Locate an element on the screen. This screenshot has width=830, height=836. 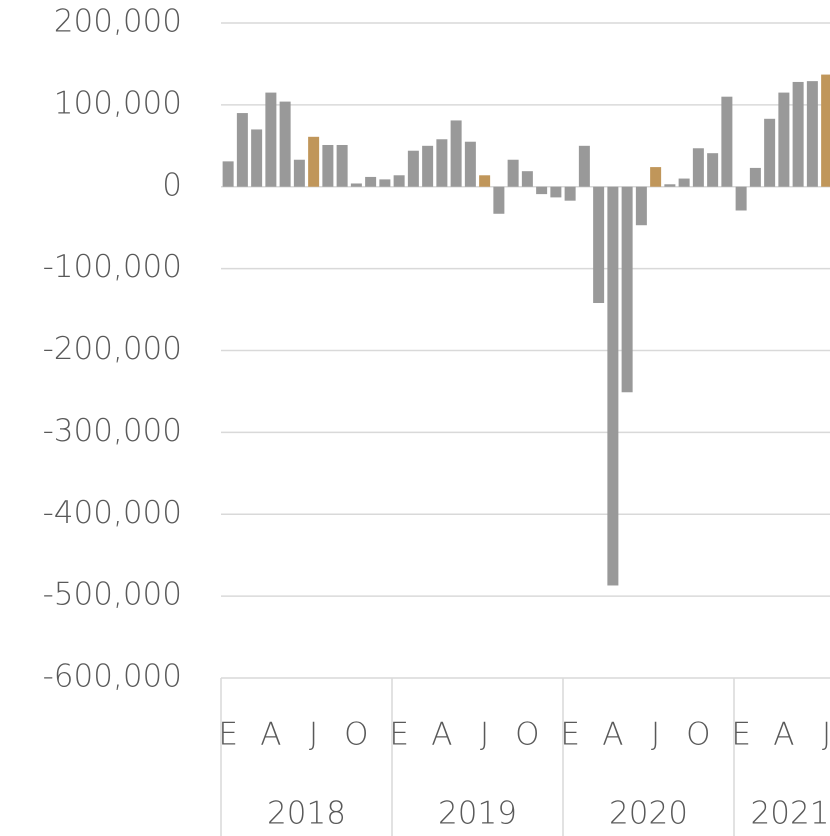
year-label: 2019 is located at coordinates (477, 814).